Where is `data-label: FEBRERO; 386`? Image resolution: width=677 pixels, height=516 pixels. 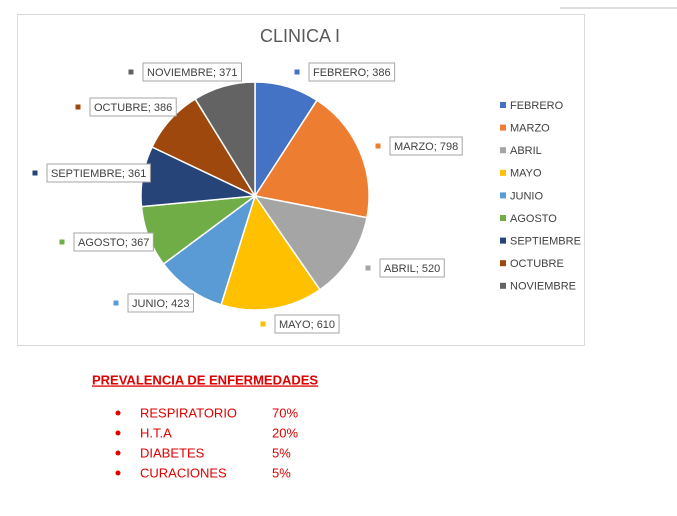
data-label: FEBRERO; 386 is located at coordinates (352, 73).